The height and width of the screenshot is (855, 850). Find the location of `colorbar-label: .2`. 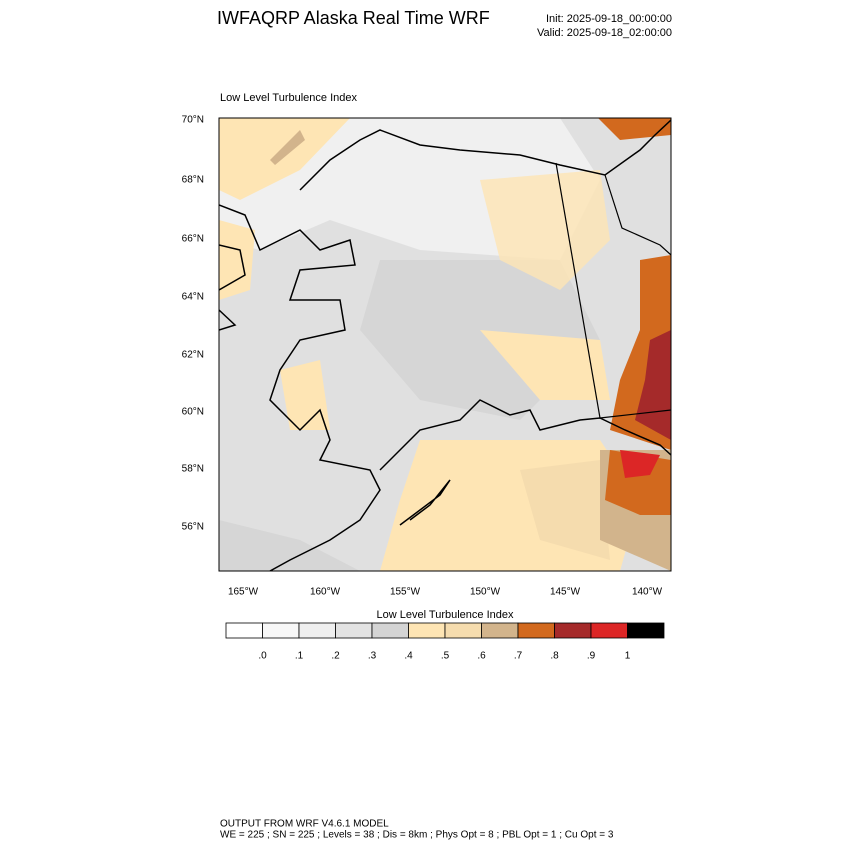

colorbar-label: .2 is located at coordinates (335, 656).